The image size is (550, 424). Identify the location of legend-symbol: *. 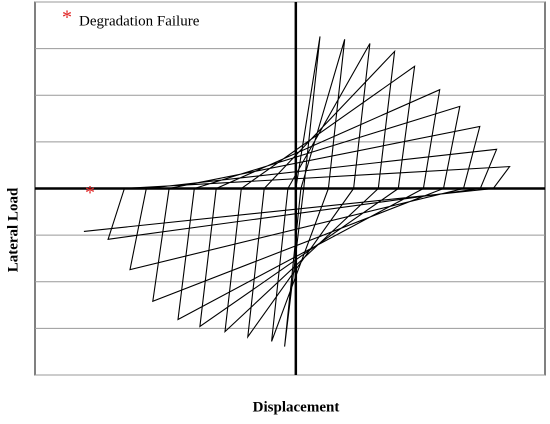
(67, 18).